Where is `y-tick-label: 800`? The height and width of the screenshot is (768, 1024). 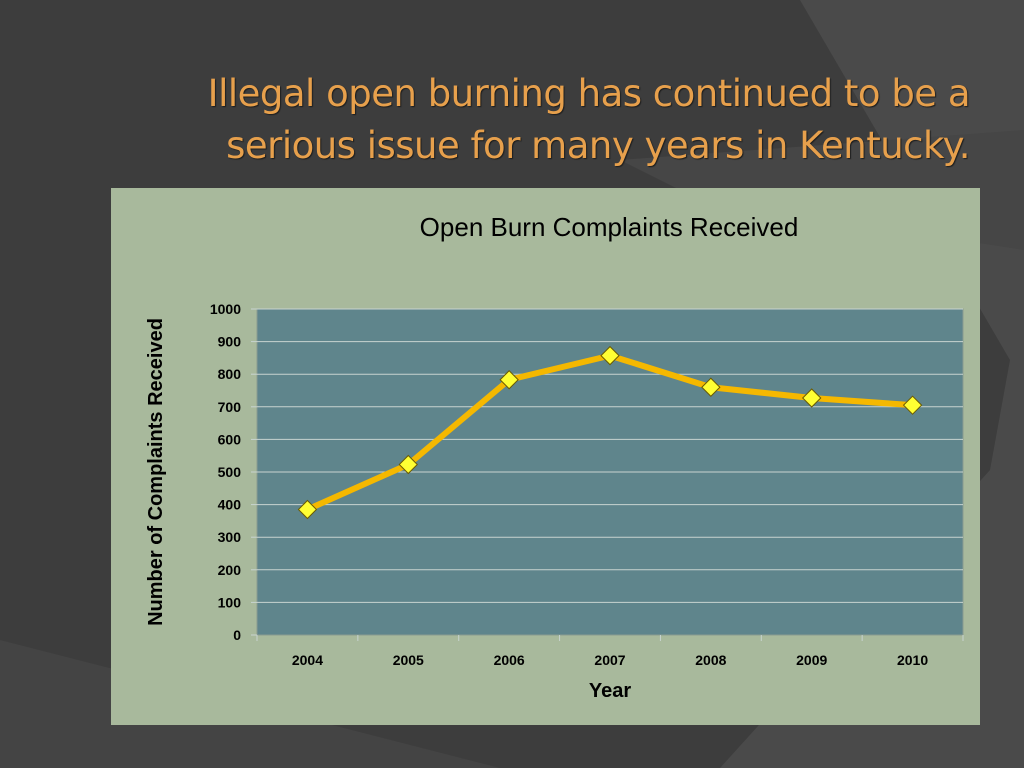 y-tick-label: 800 is located at coordinates (230, 374).